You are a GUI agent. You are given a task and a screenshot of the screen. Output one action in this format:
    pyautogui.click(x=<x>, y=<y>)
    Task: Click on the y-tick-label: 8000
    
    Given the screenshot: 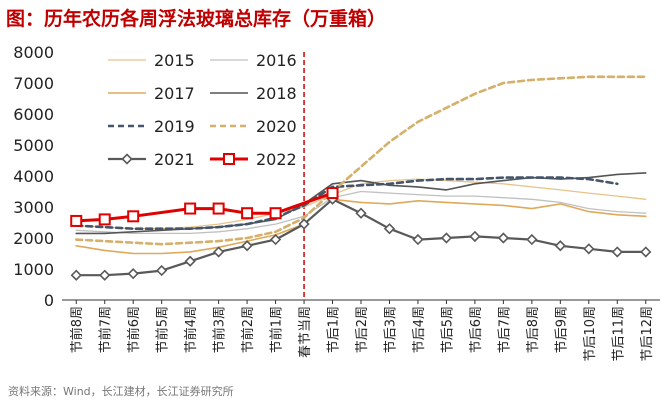 What is the action you would take?
    pyautogui.click(x=33, y=52)
    